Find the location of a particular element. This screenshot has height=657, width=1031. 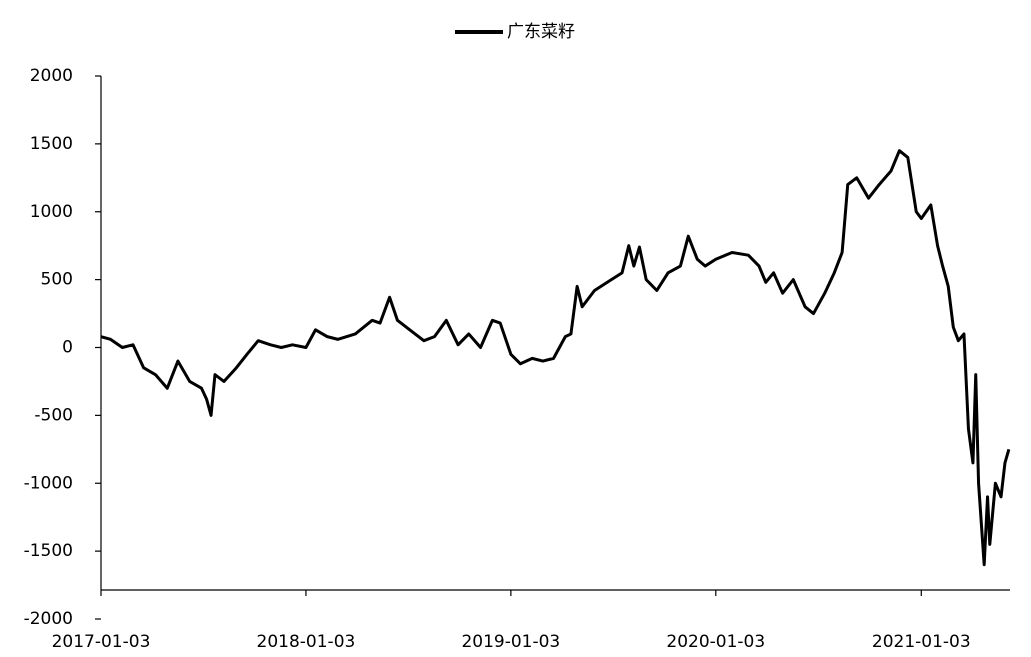

y-tick-label: 2000 is located at coordinates (51, 76).